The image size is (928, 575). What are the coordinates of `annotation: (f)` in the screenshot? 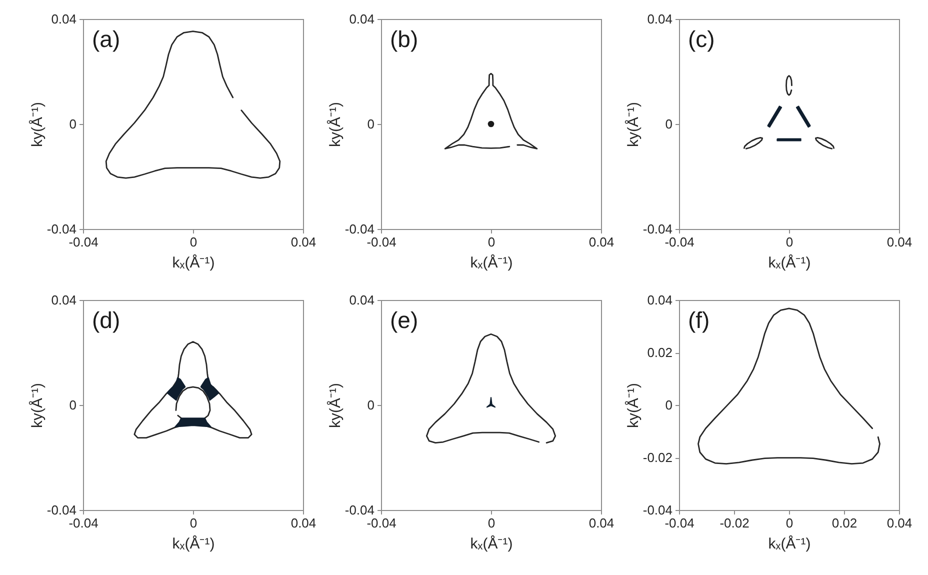 It's located at (699, 320).